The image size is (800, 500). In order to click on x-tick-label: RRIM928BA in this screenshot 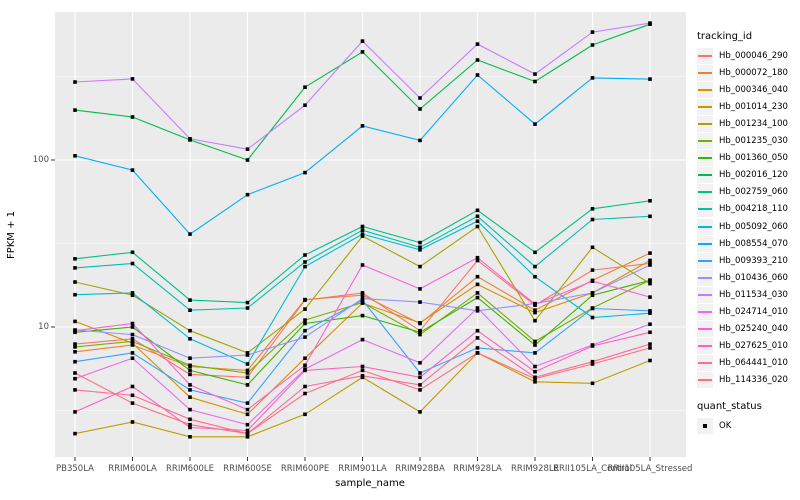, I will do `click(420, 469)`.